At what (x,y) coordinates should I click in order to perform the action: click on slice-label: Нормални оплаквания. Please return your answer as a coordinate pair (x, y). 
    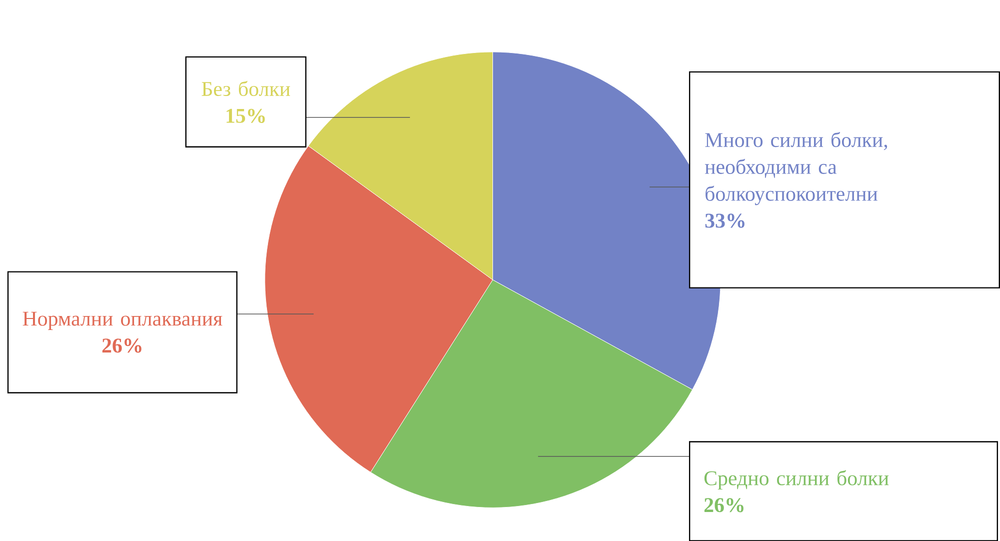
    Looking at the image, I should click on (122, 321).